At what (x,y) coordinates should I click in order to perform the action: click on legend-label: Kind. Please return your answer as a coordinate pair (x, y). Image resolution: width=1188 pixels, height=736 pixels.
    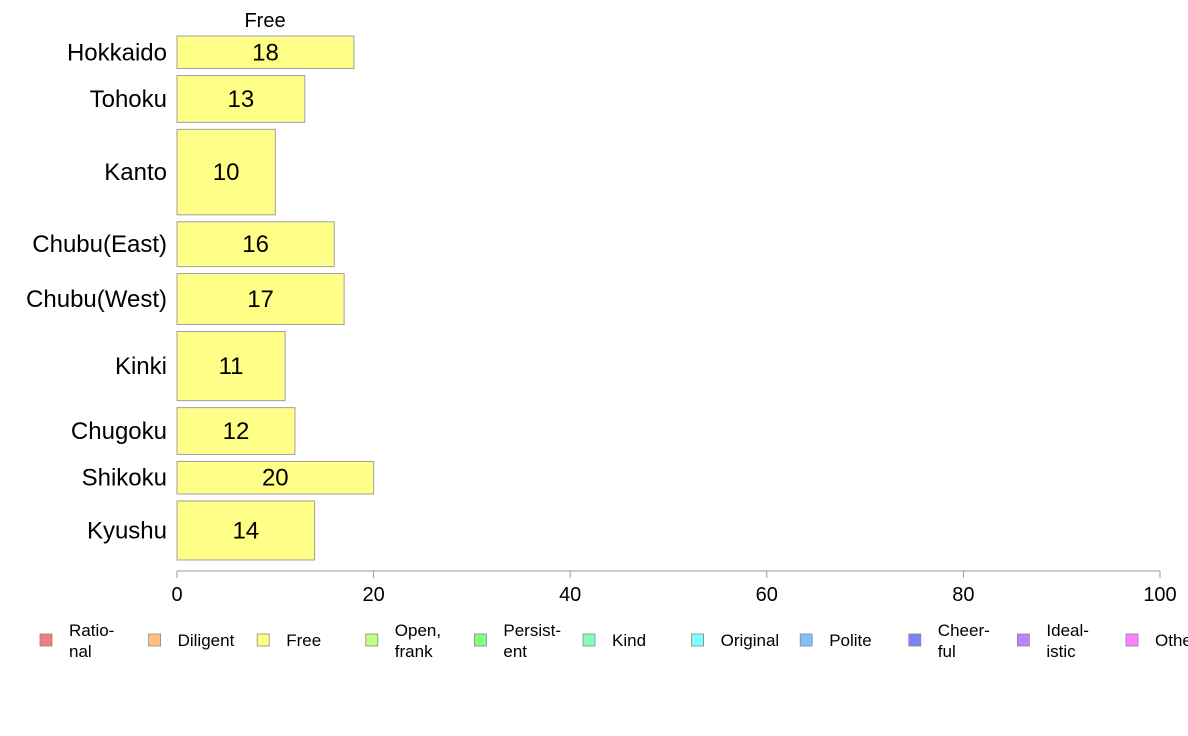
    Looking at the image, I should click on (629, 640).